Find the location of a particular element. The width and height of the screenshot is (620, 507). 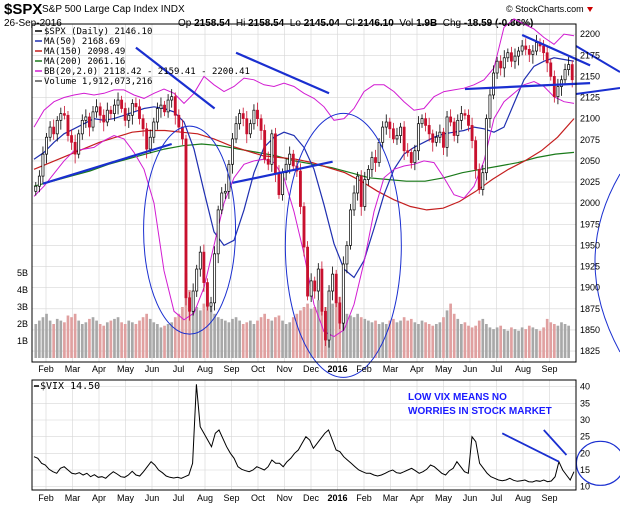

y-tick-label: 2075 is located at coordinates (590, 140).